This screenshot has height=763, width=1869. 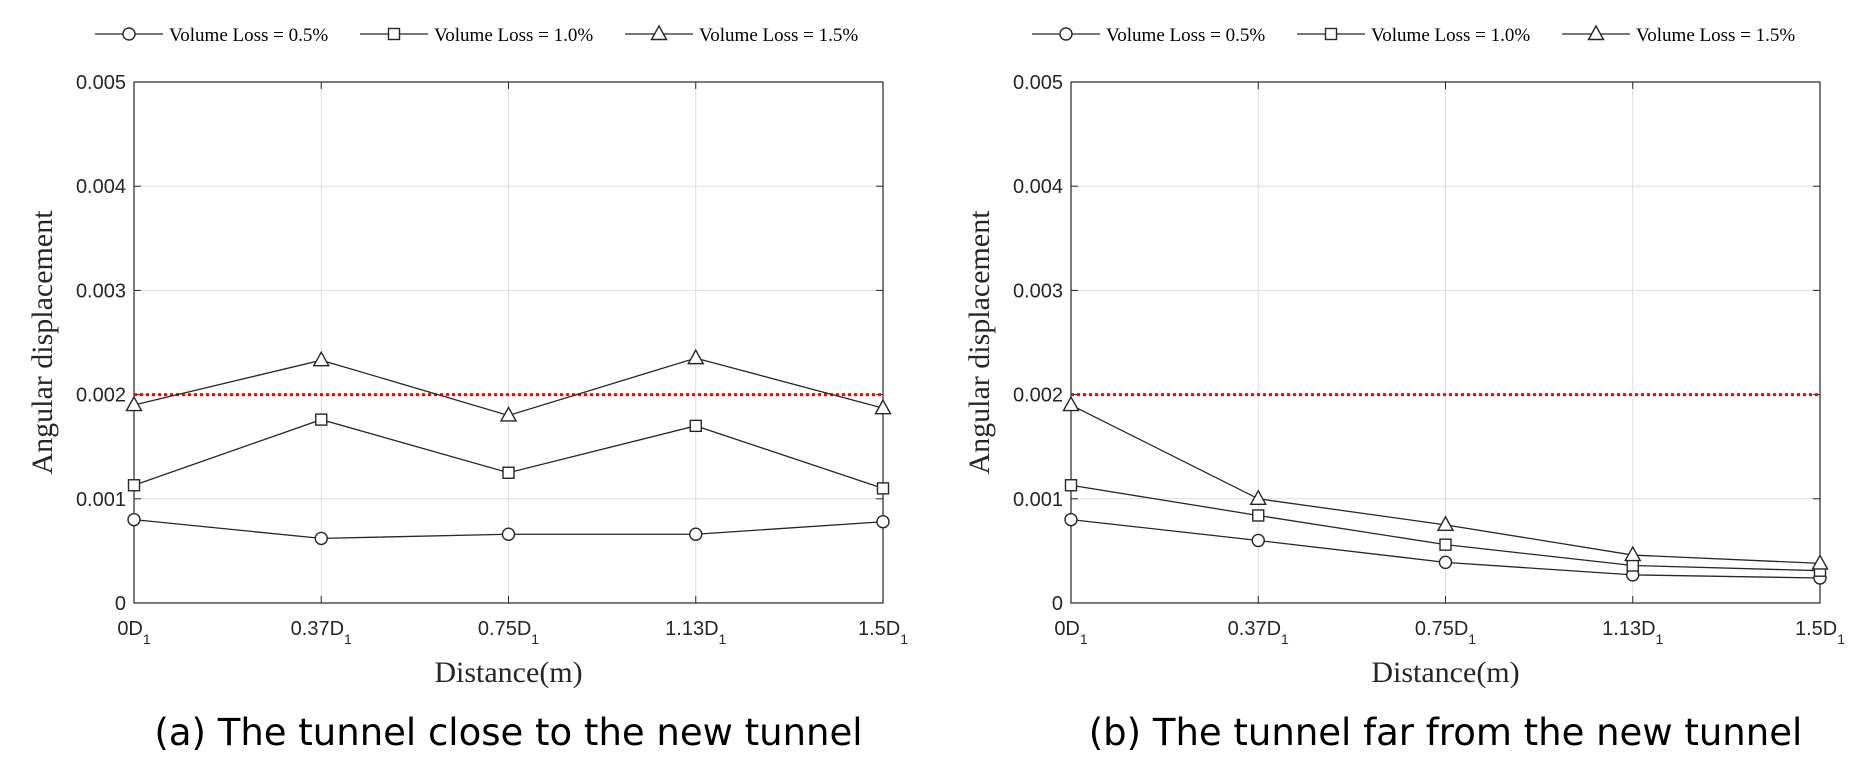 I want to click on panel-caption: (a) The tunnel close to the new tunnel, so click(x=508, y=732).